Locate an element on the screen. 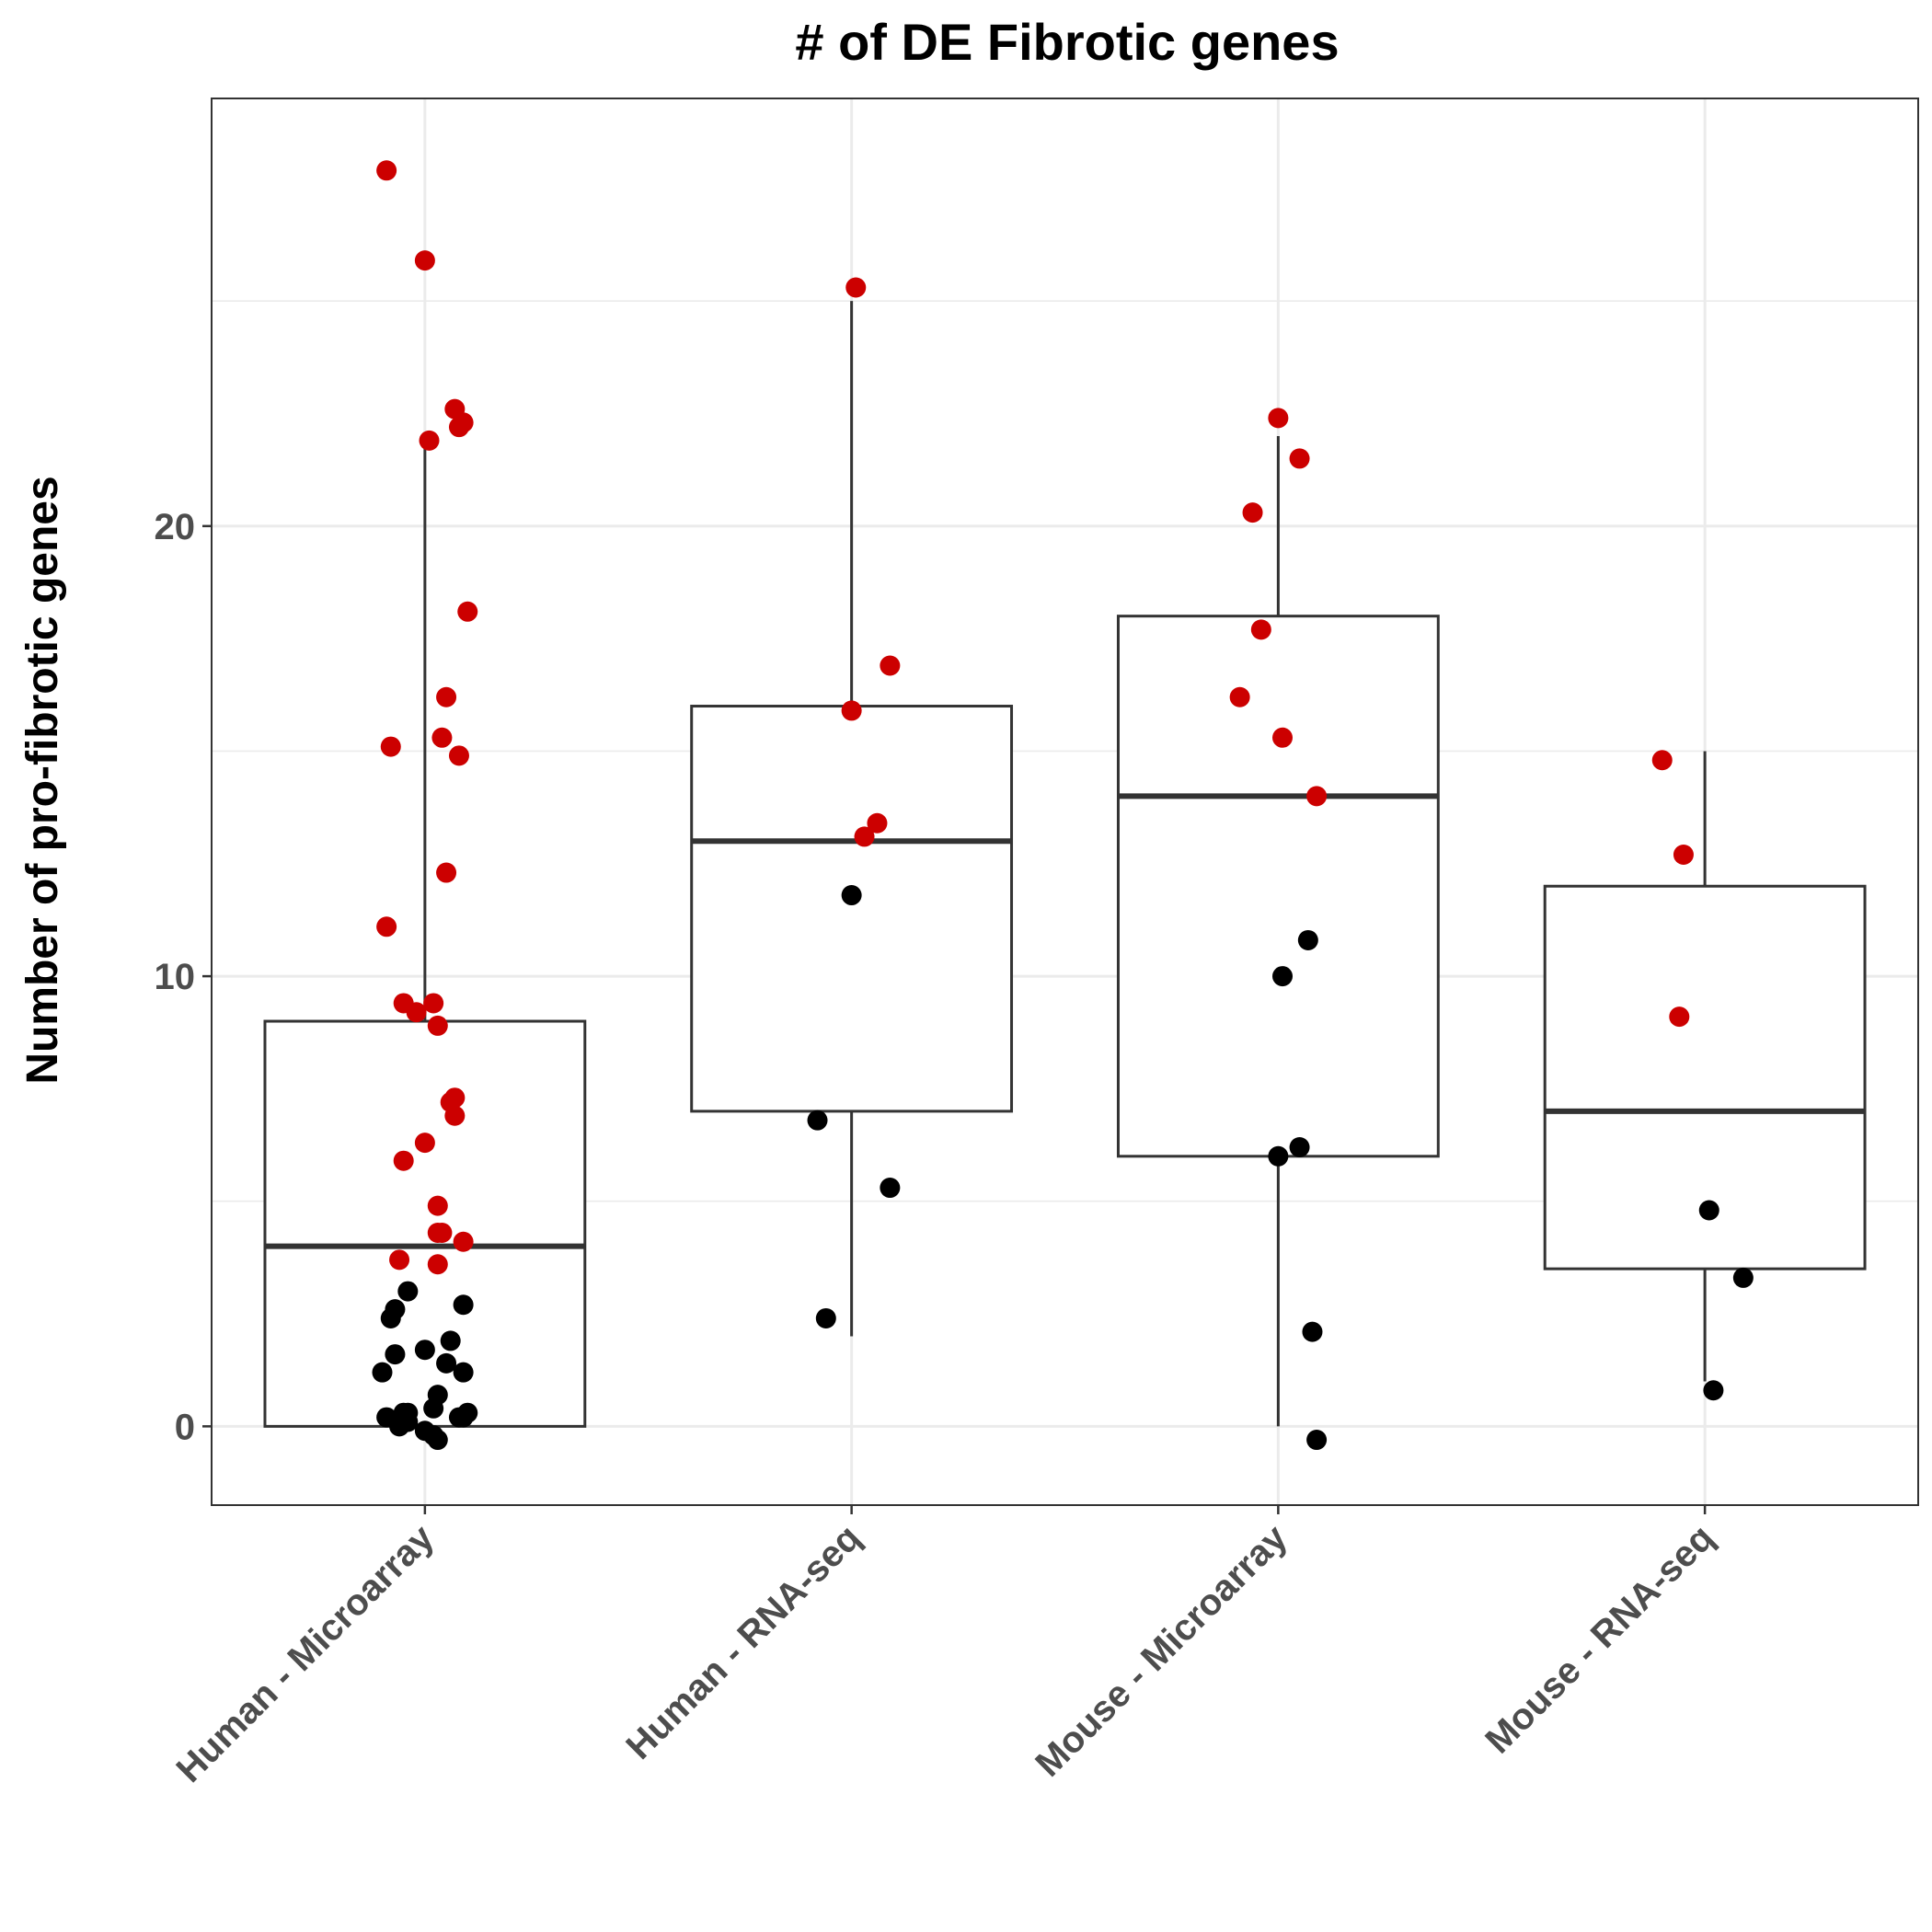 Image resolution: width=1932 pixels, height=1932 pixels. x-tick-label: Mouse - RNA-seq is located at coordinates (1599, 1639).